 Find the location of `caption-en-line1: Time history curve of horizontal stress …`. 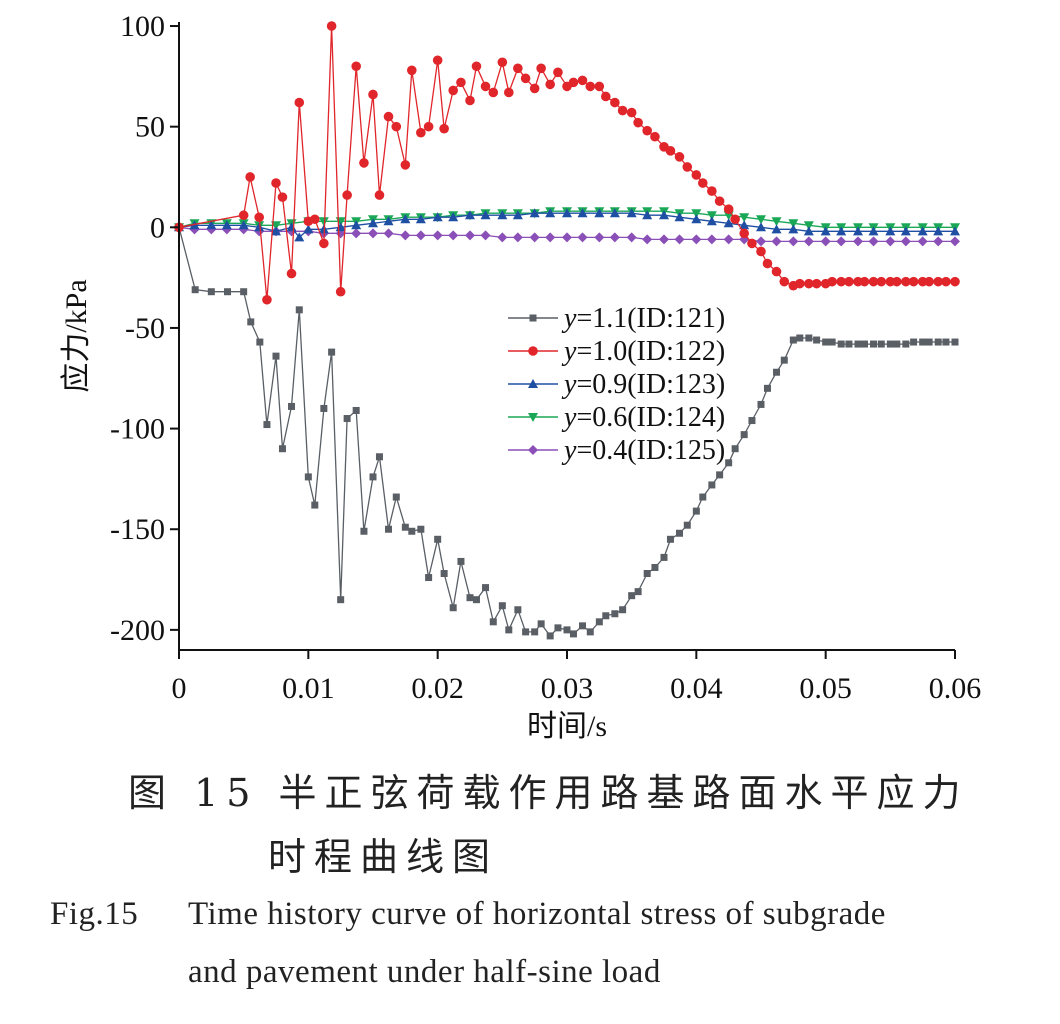

caption-en-line1: Time history curve of horizontal stress … is located at coordinates (537, 914).